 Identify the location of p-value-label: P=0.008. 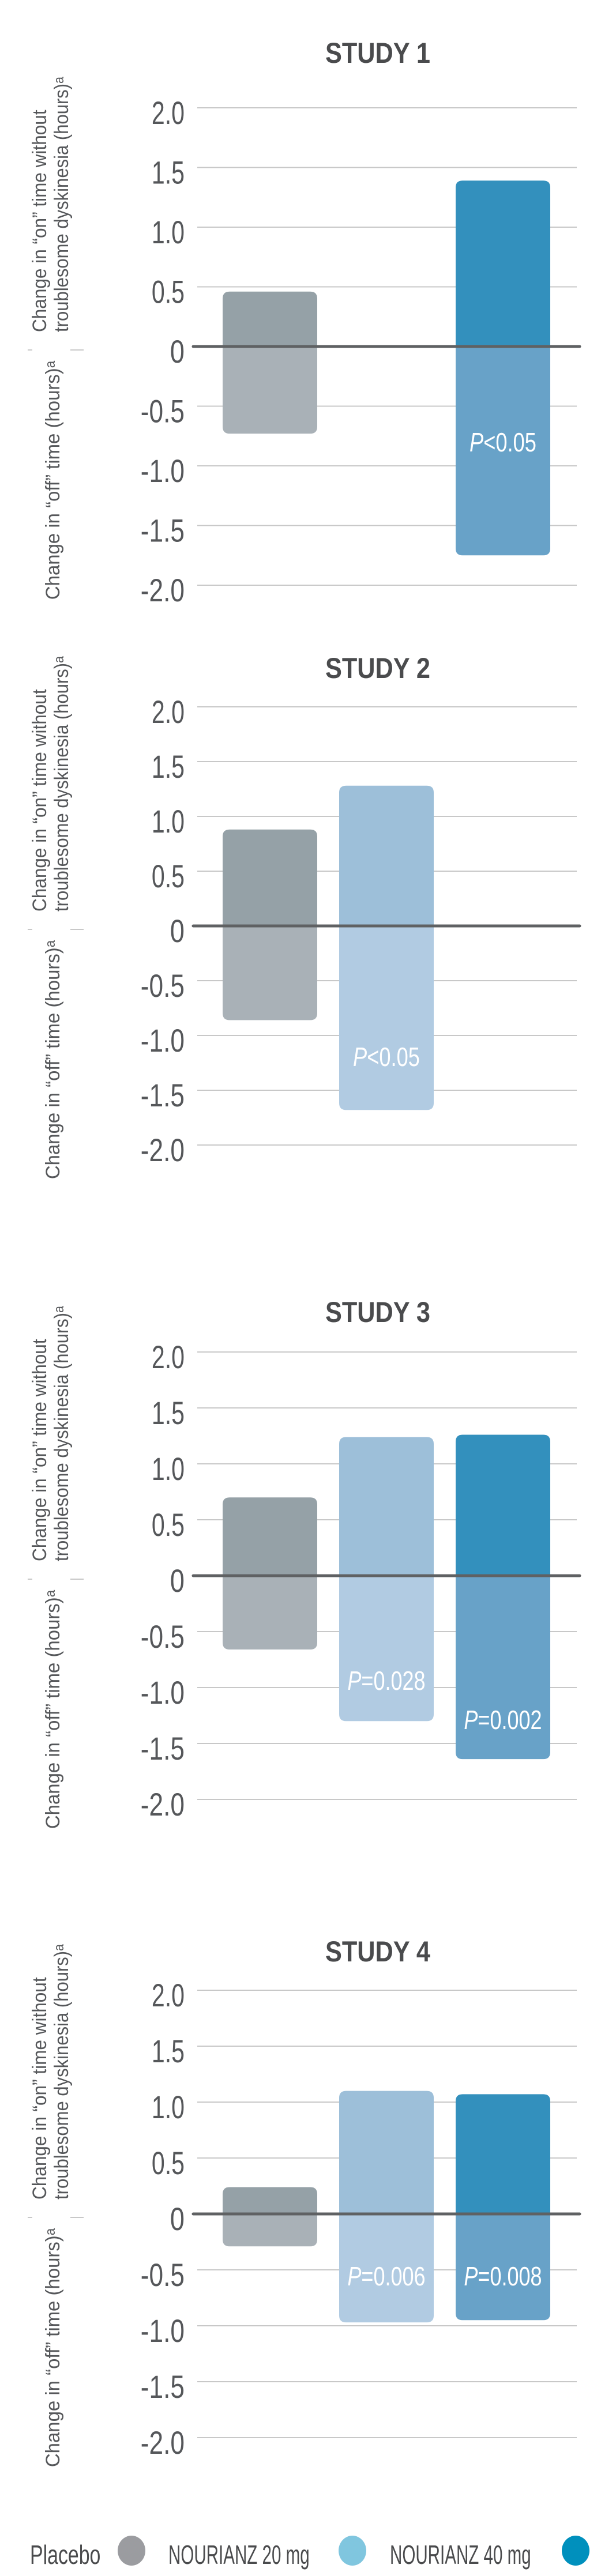
(503, 2276).